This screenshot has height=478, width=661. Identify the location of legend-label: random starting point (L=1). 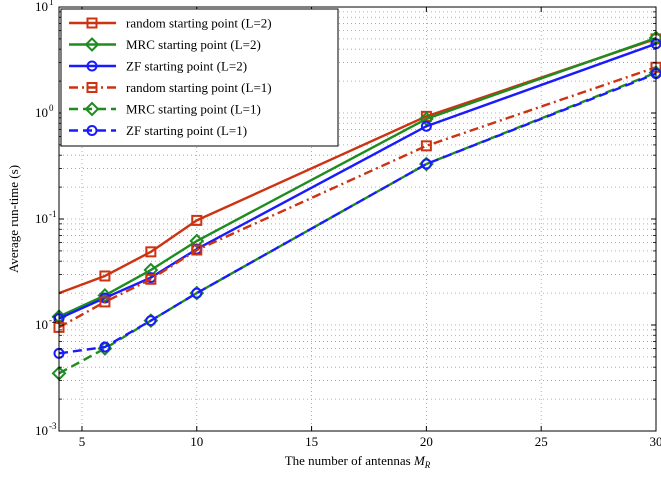
(199, 87).